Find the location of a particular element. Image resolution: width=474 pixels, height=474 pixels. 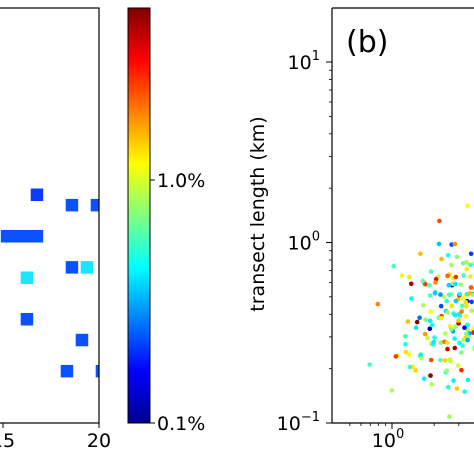

scatter-y-axis-title: transect length (km) is located at coordinates (258, 213).